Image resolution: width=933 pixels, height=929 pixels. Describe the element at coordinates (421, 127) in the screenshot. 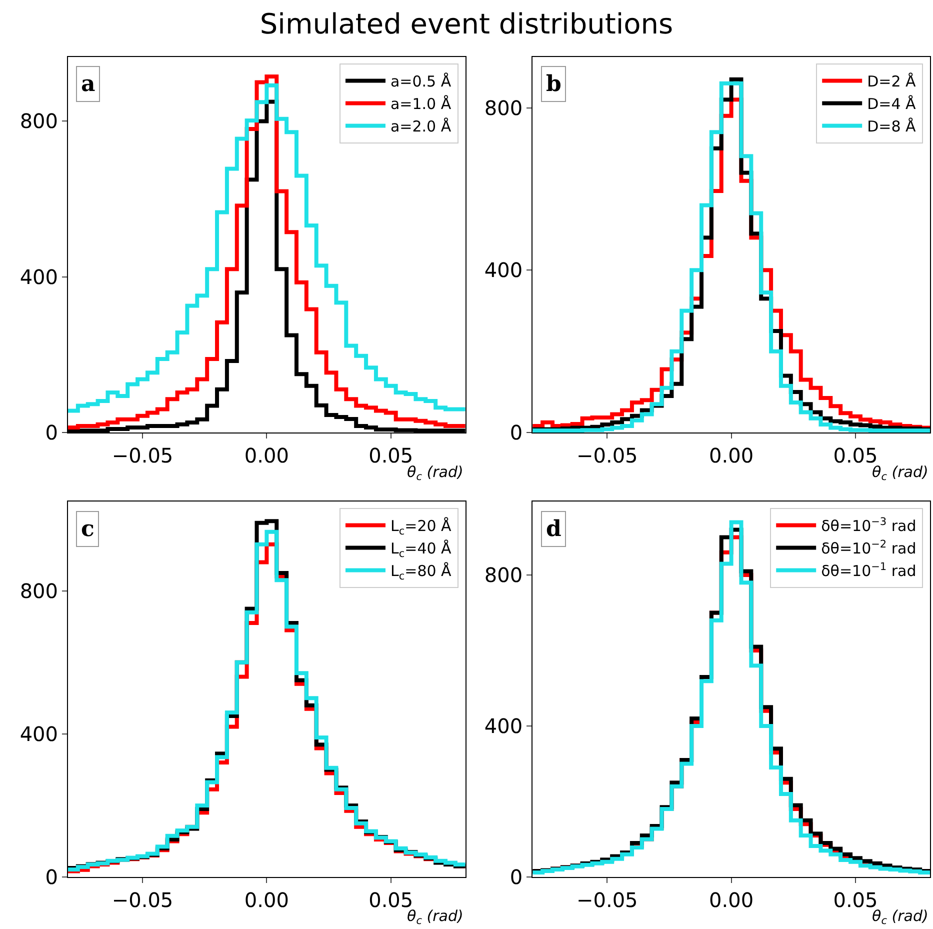

I see `legend-label: a=2.0 Å` at that location.